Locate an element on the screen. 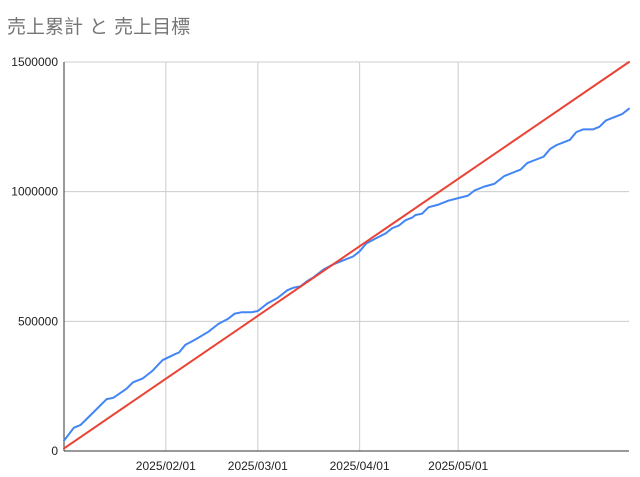 The image size is (640, 477). chart-title: 売上累計 と 売上目標 is located at coordinates (99, 27).